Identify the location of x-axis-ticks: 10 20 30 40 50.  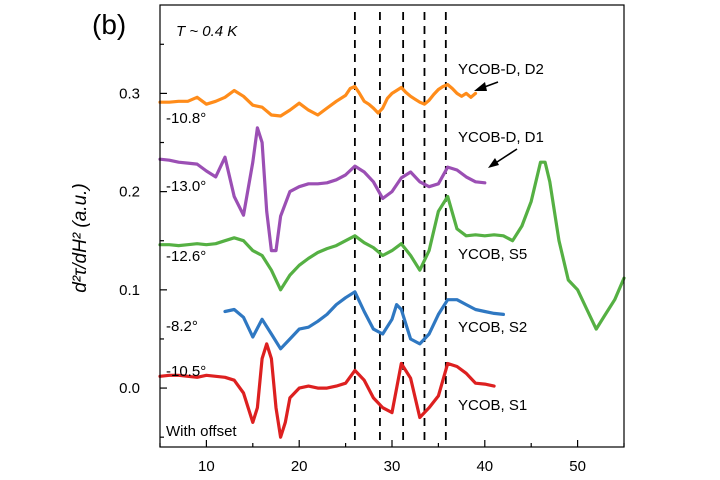
(392, 457).